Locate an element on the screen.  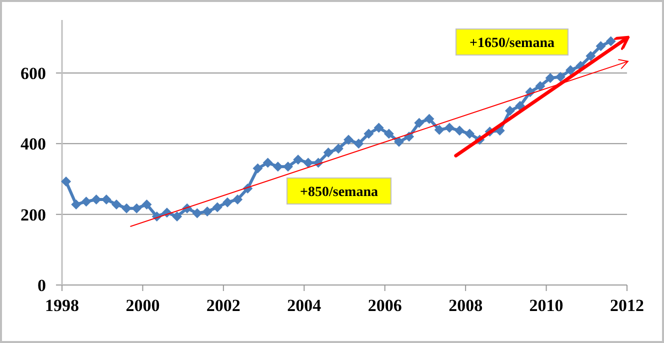
y-tick-label: 400 is located at coordinates (33, 144).